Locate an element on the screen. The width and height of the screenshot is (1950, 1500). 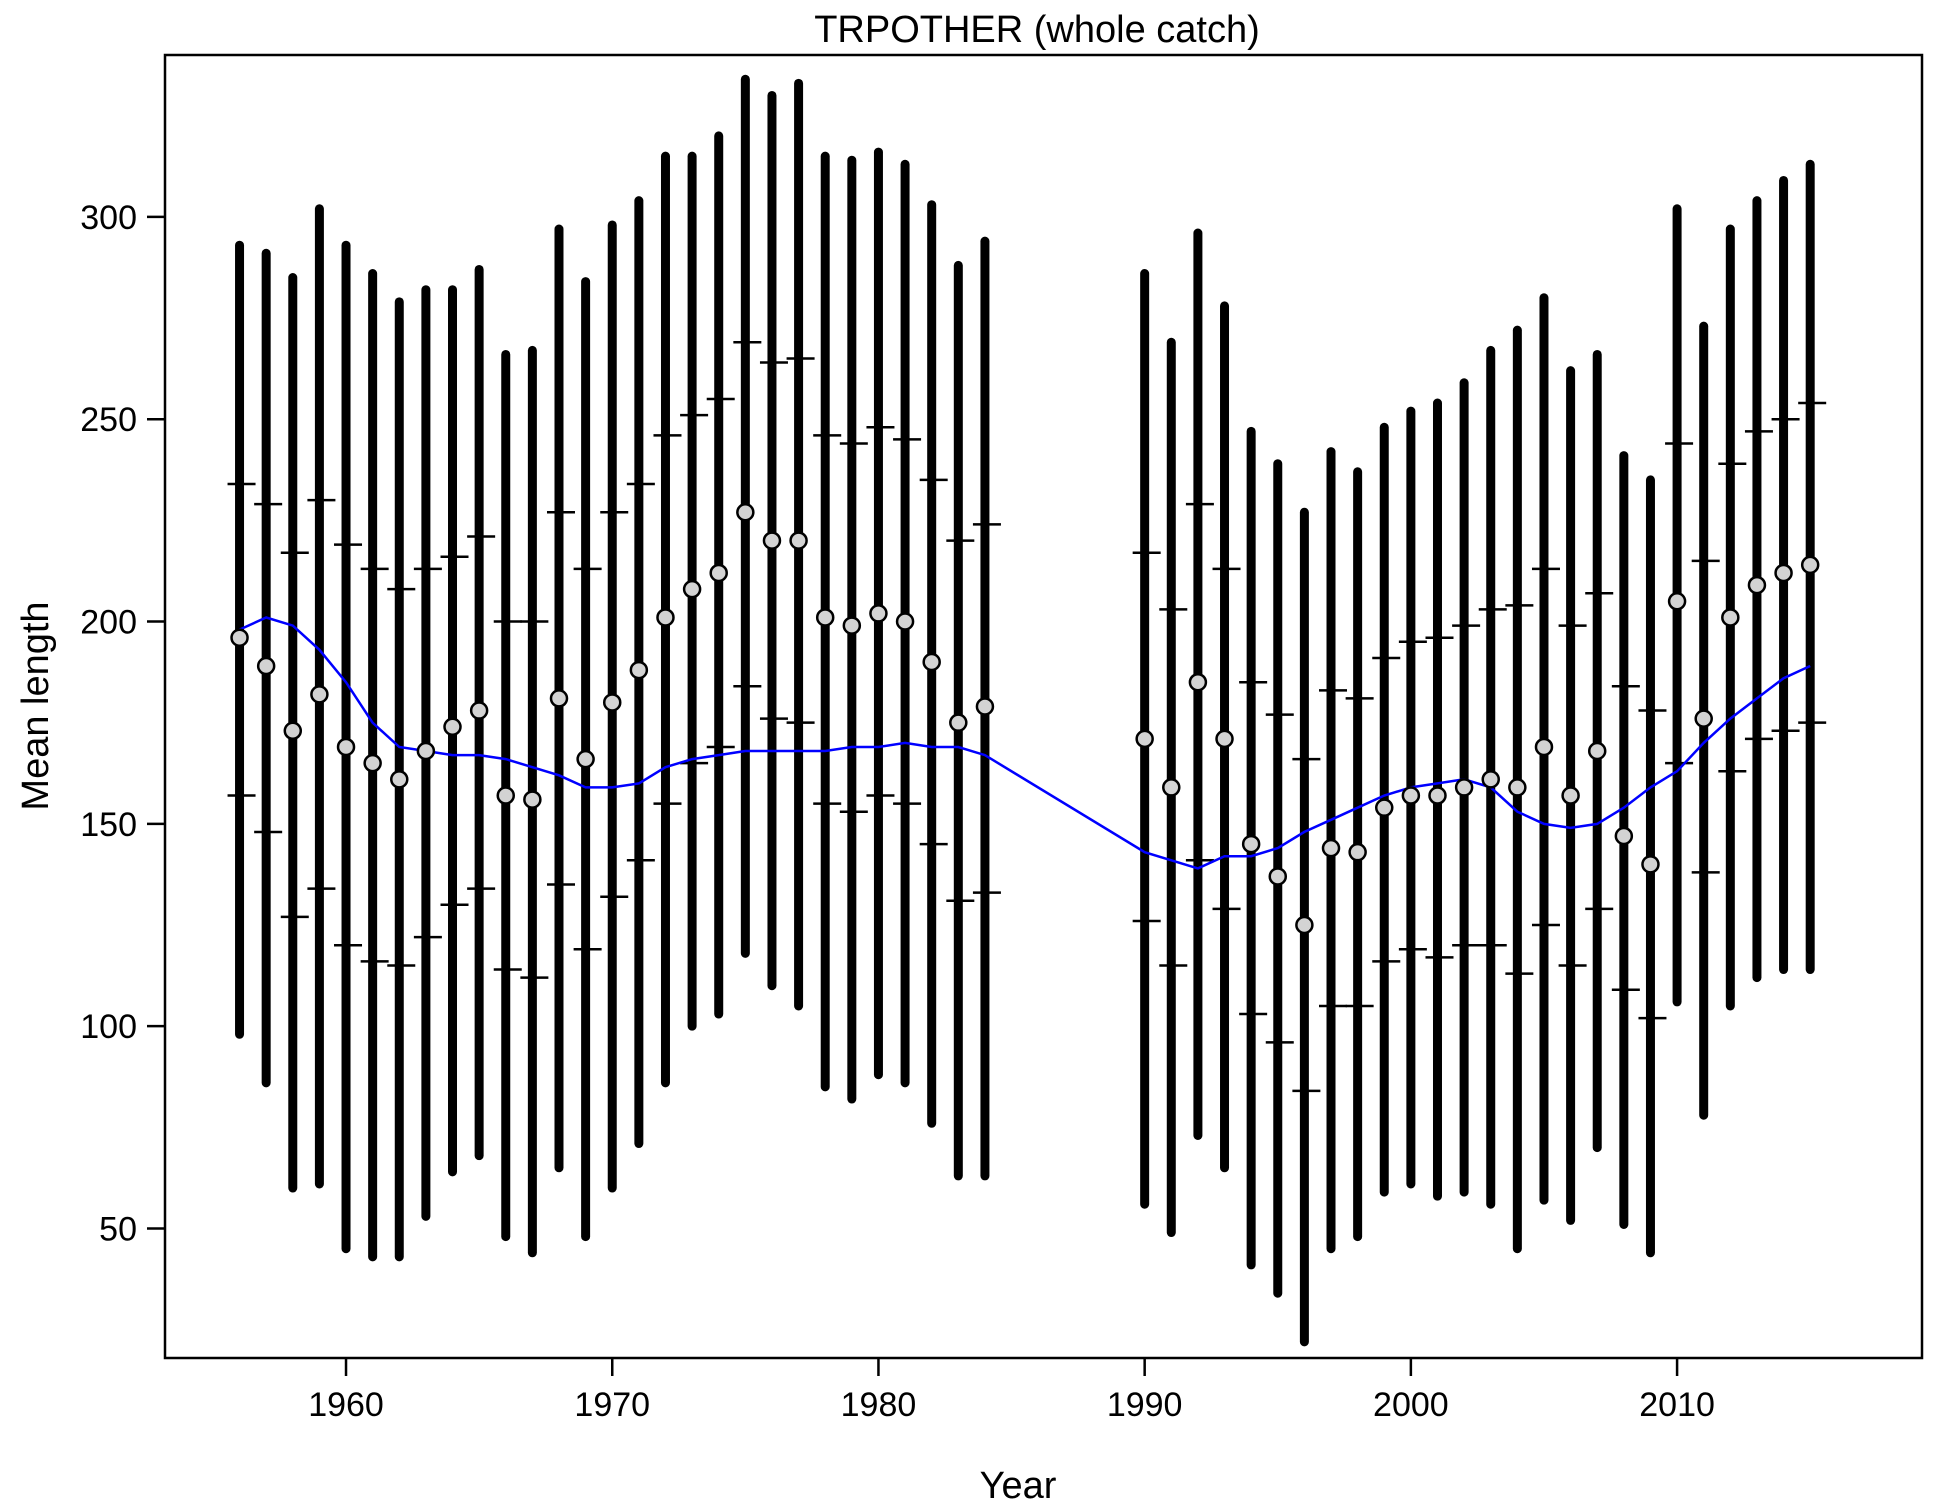
chart-title: TRPOTHER (whole catch) is located at coordinates (1037, 30).